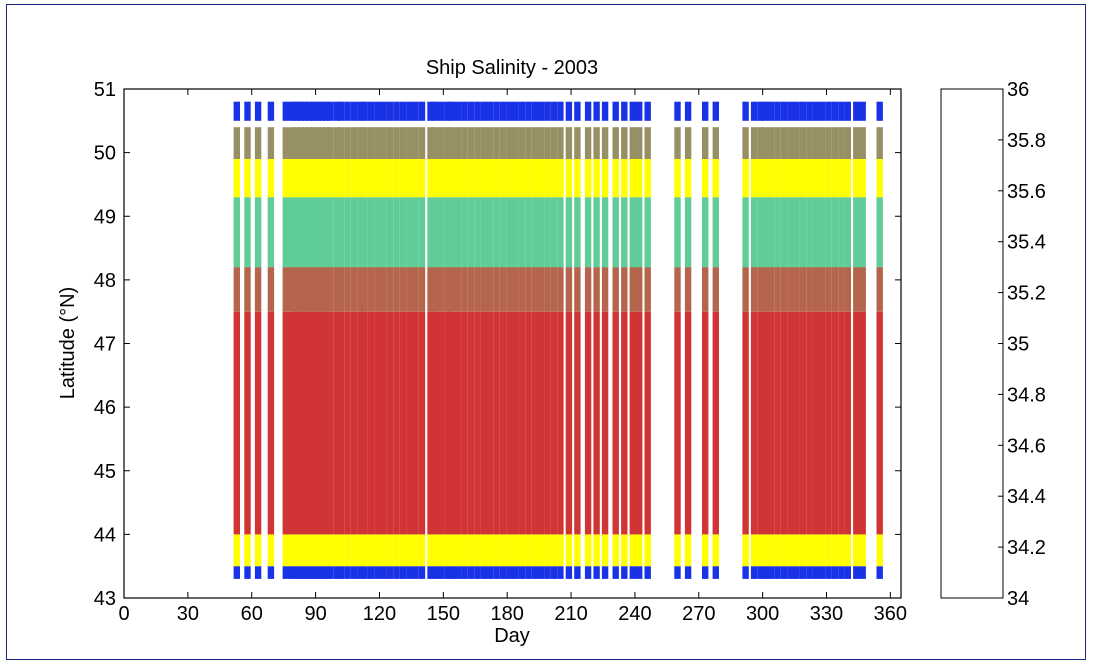  What do you see at coordinates (1018, 90) in the screenshot?
I see `colorbar-tick-label: 36` at bounding box center [1018, 90].